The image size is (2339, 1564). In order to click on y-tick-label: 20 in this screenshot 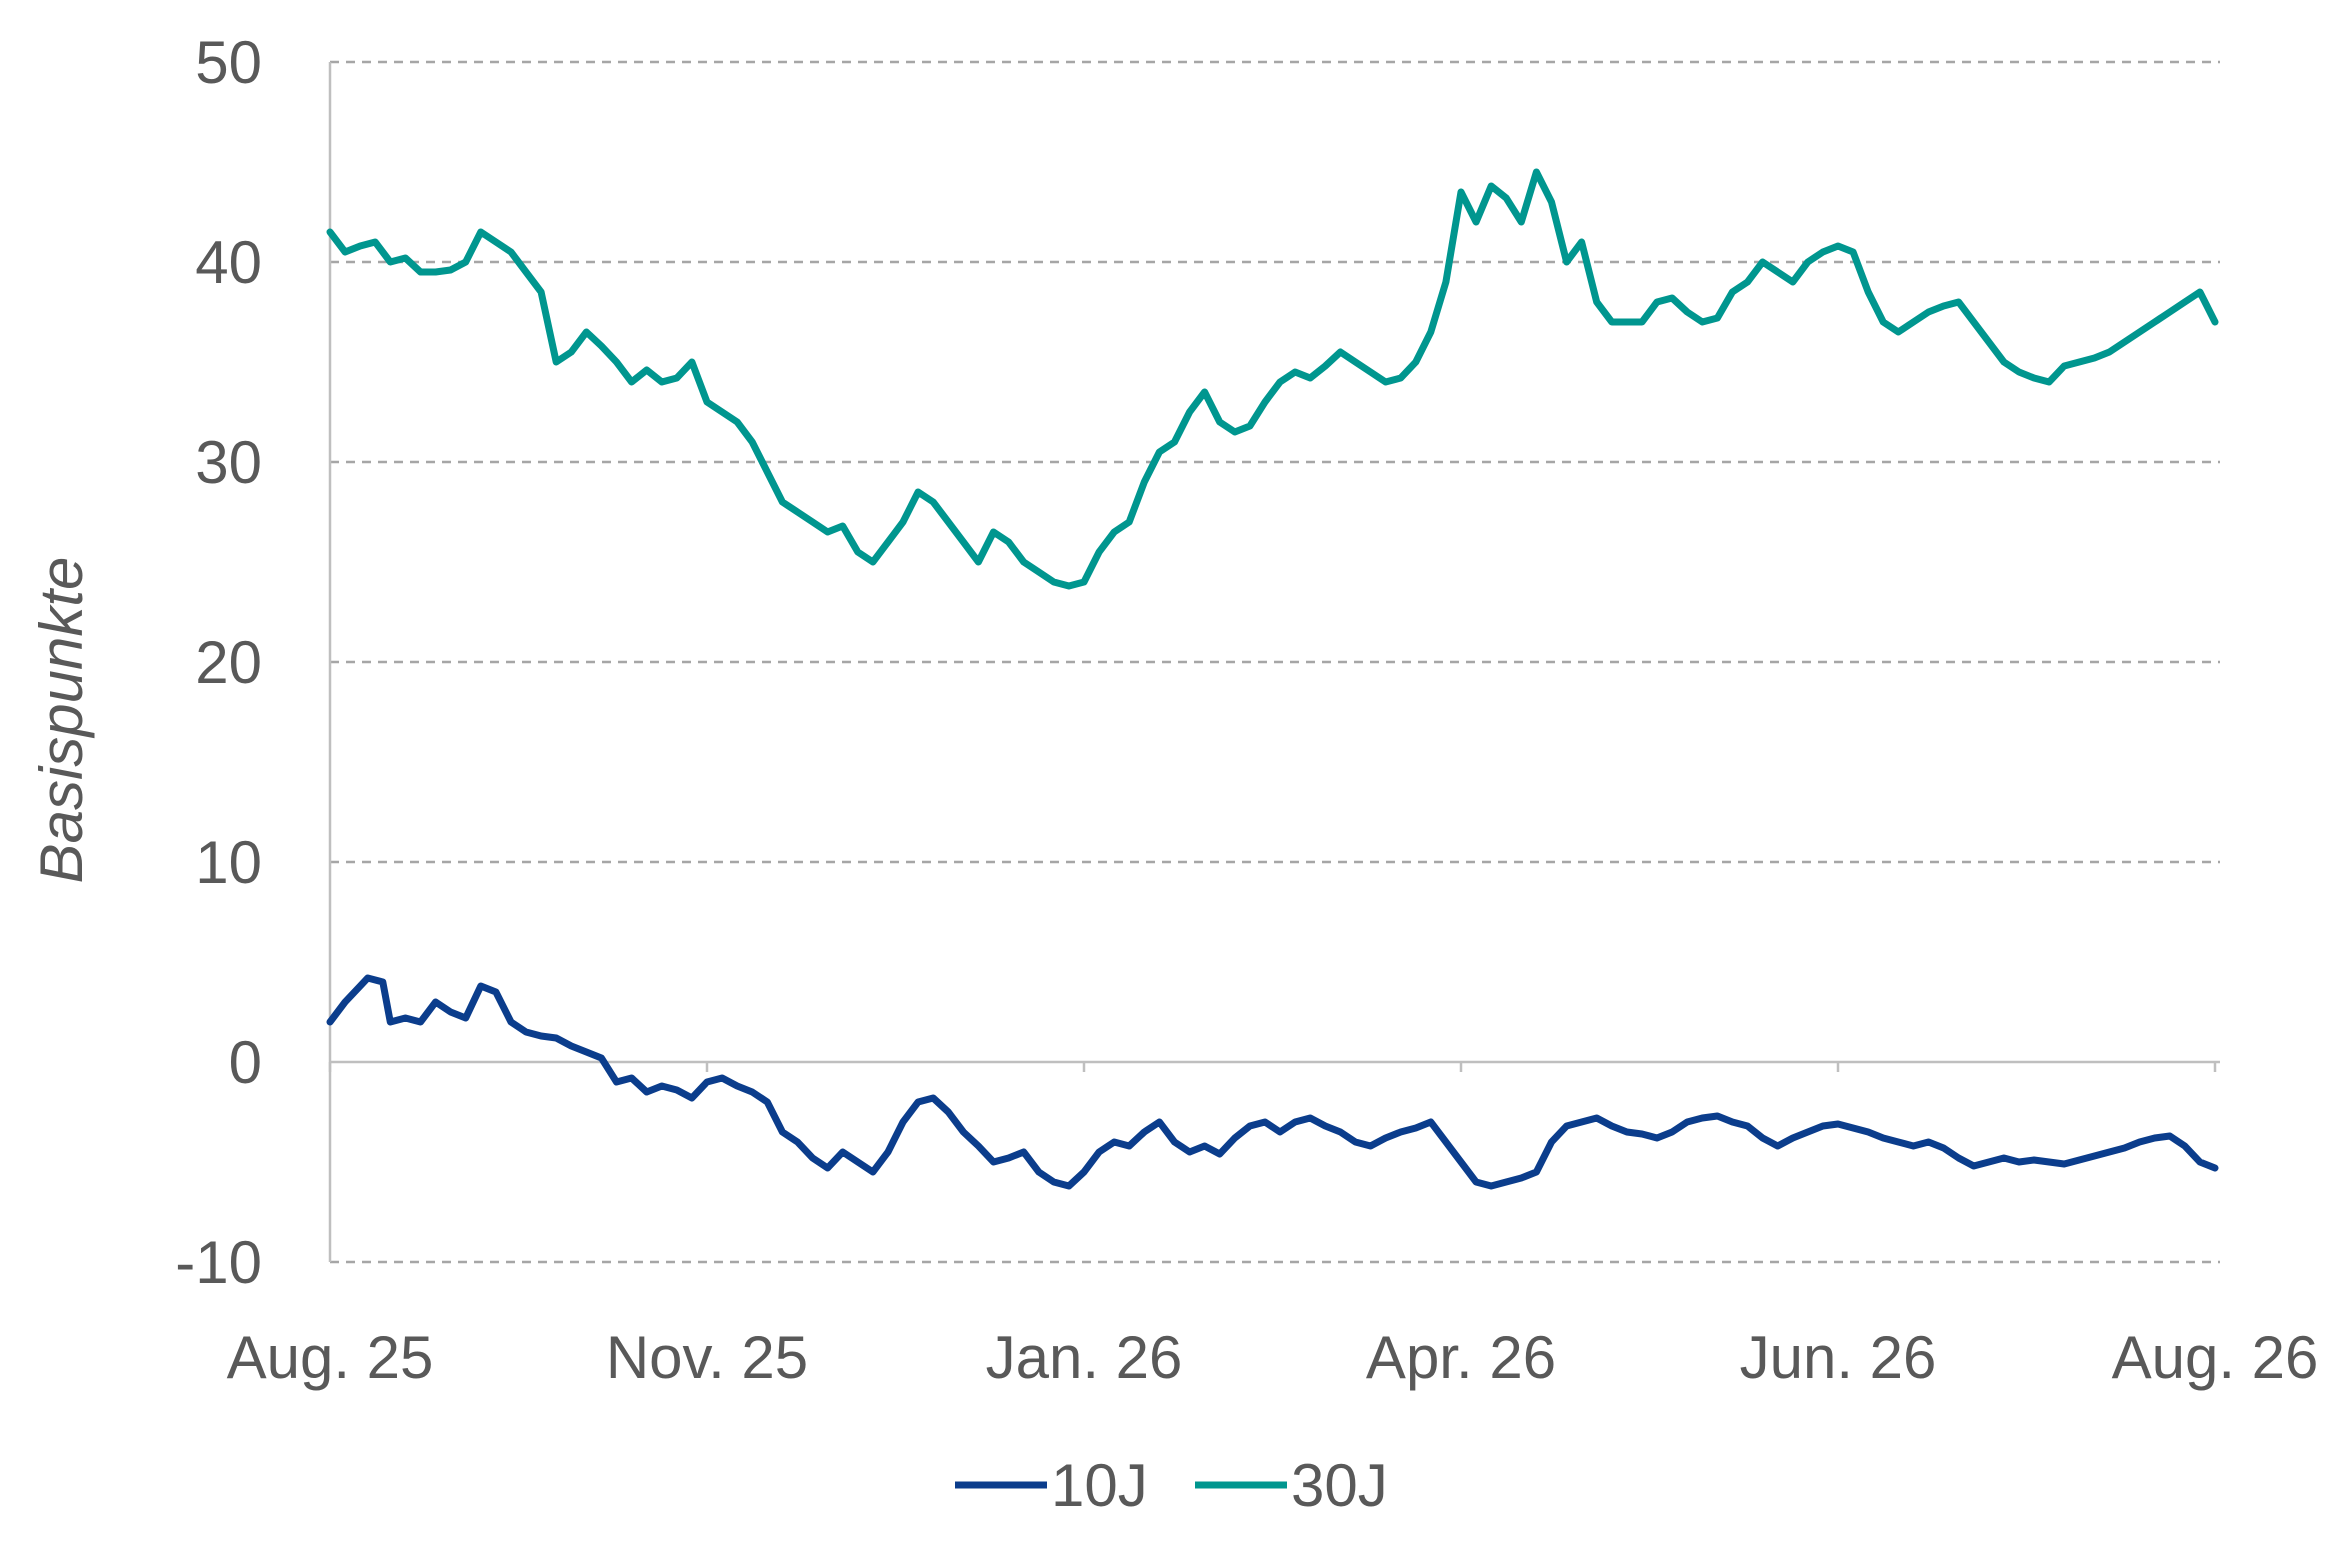, I will do `click(228, 662)`.